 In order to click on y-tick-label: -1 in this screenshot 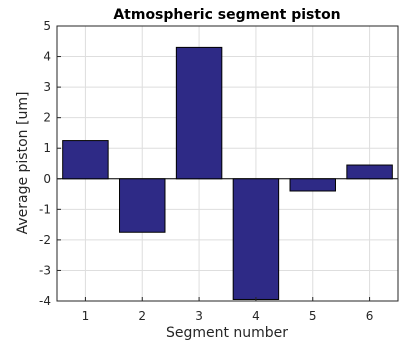, I will do `click(45, 209)`.